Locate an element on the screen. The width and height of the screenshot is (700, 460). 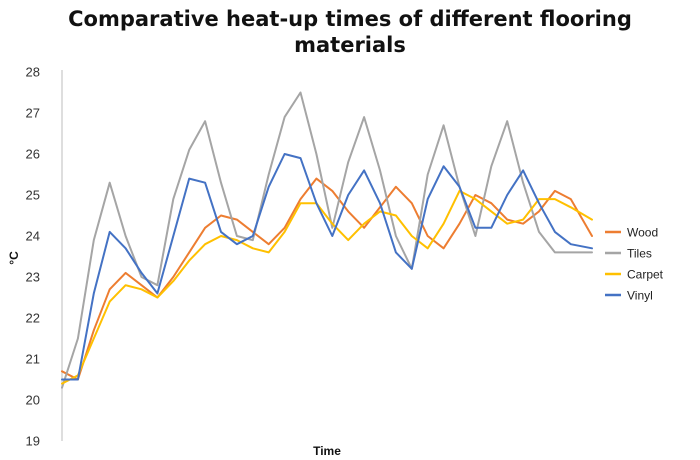
x-axis-title: Time is located at coordinates (327, 451).